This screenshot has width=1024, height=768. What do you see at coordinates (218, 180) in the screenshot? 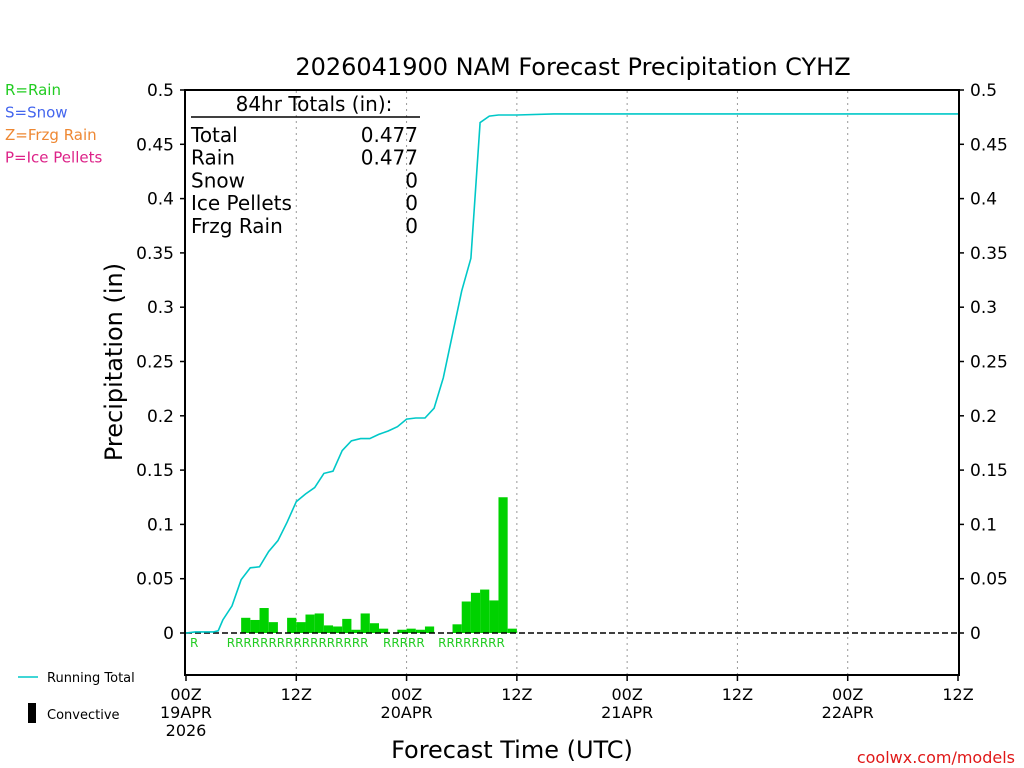
I see `totals-label-2: Snow` at bounding box center [218, 180].